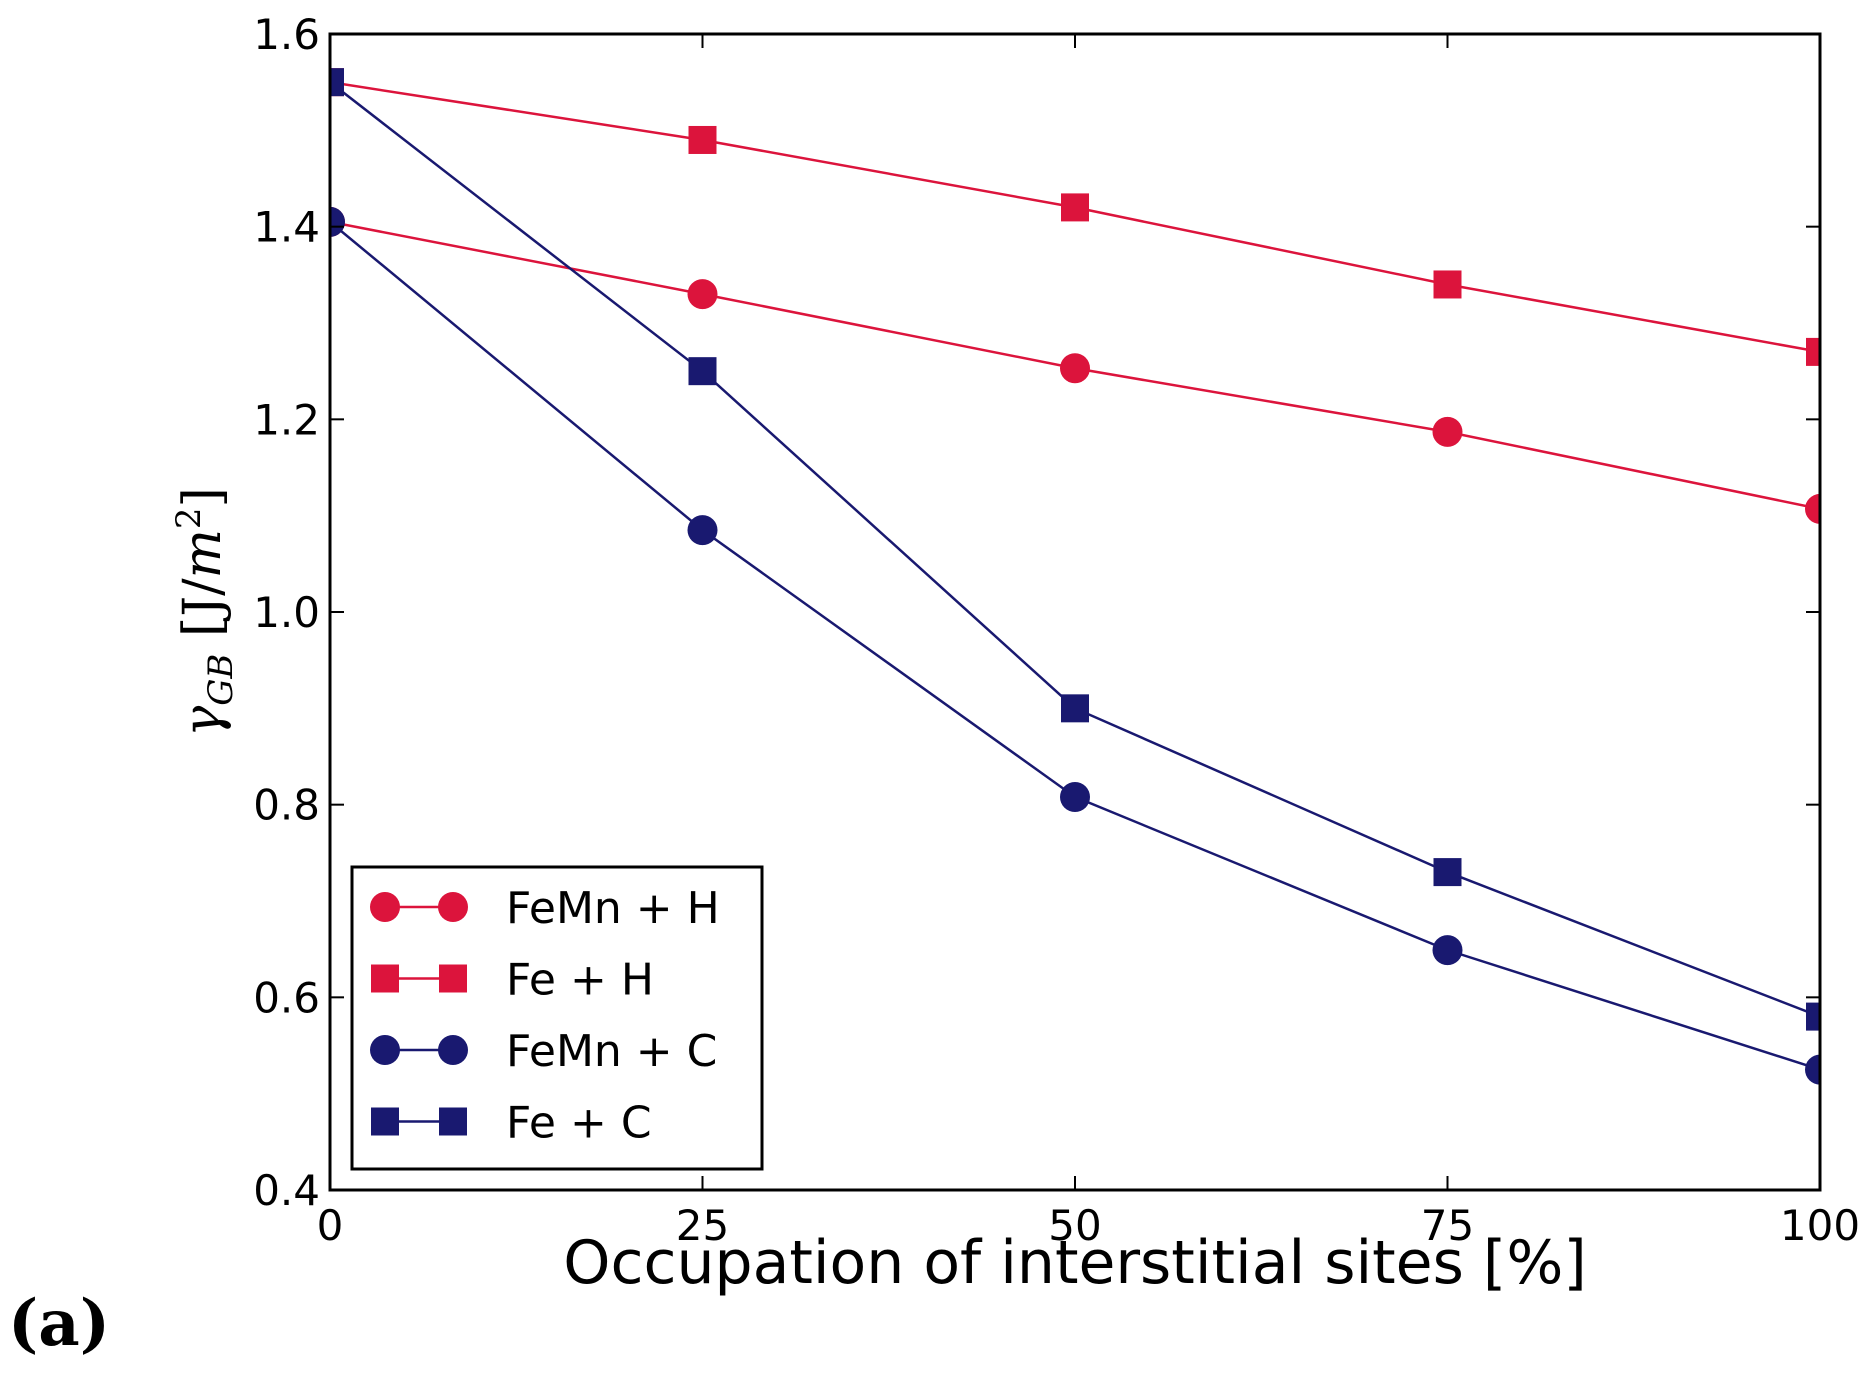 Image resolution: width=1869 pixels, height=1382 pixels. Describe the element at coordinates (613, 908) in the screenshot. I see `legend-label-0: FeMn + H` at that location.